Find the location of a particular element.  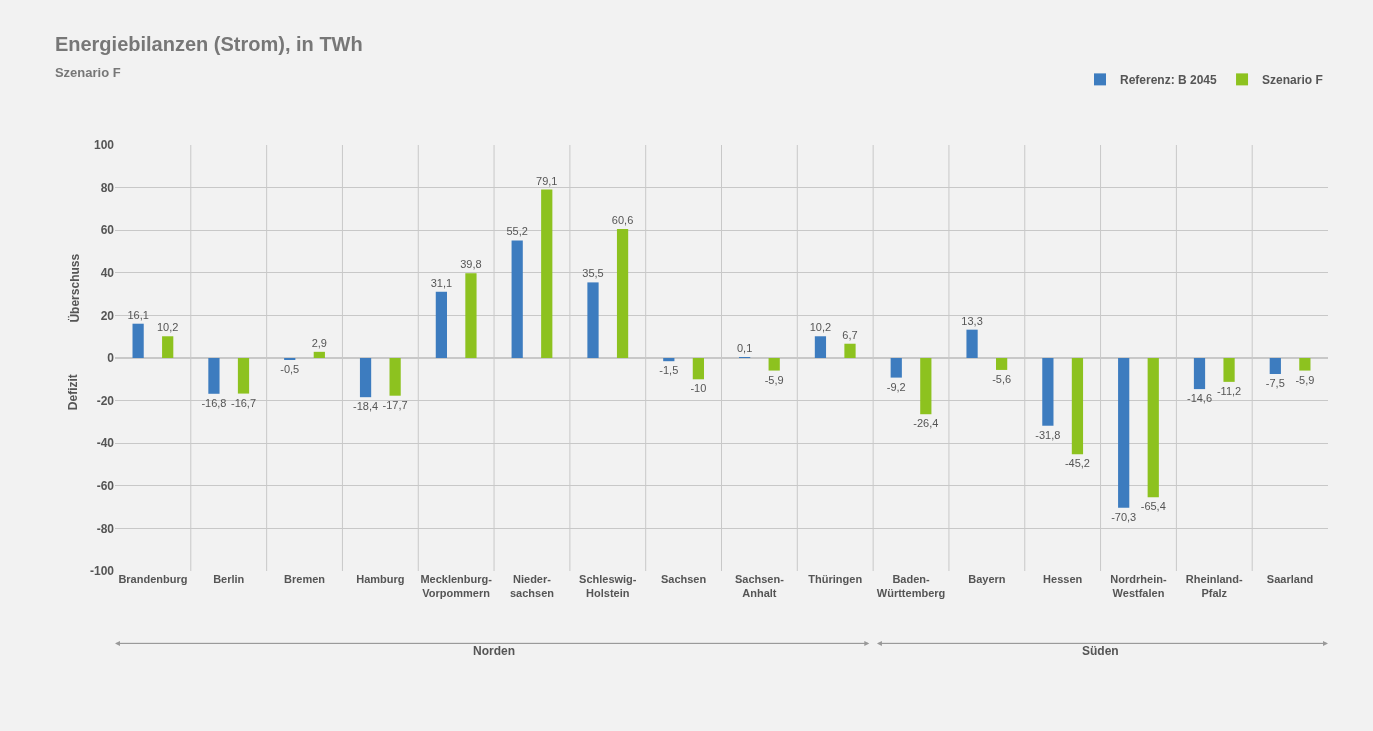

data-label: -65,4 is located at coordinates (1153, 506).